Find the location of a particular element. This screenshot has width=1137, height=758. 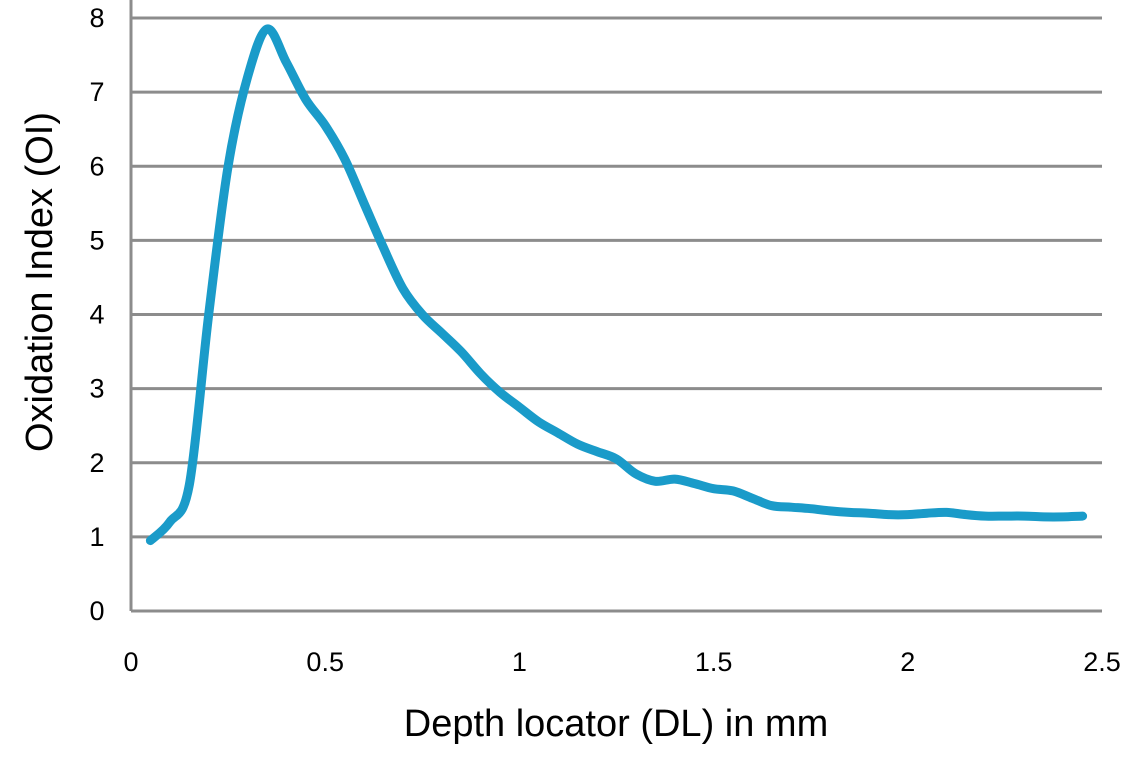

y-tick-label: 1 is located at coordinates (96, 537).